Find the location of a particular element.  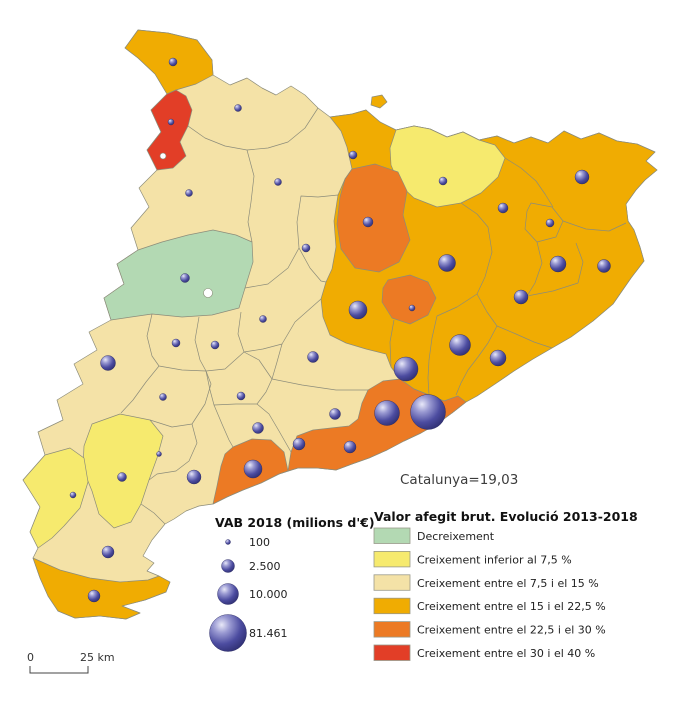

color-legend-label: Creixement entre el 15 i el 22,5 % is located at coordinates (511, 606).